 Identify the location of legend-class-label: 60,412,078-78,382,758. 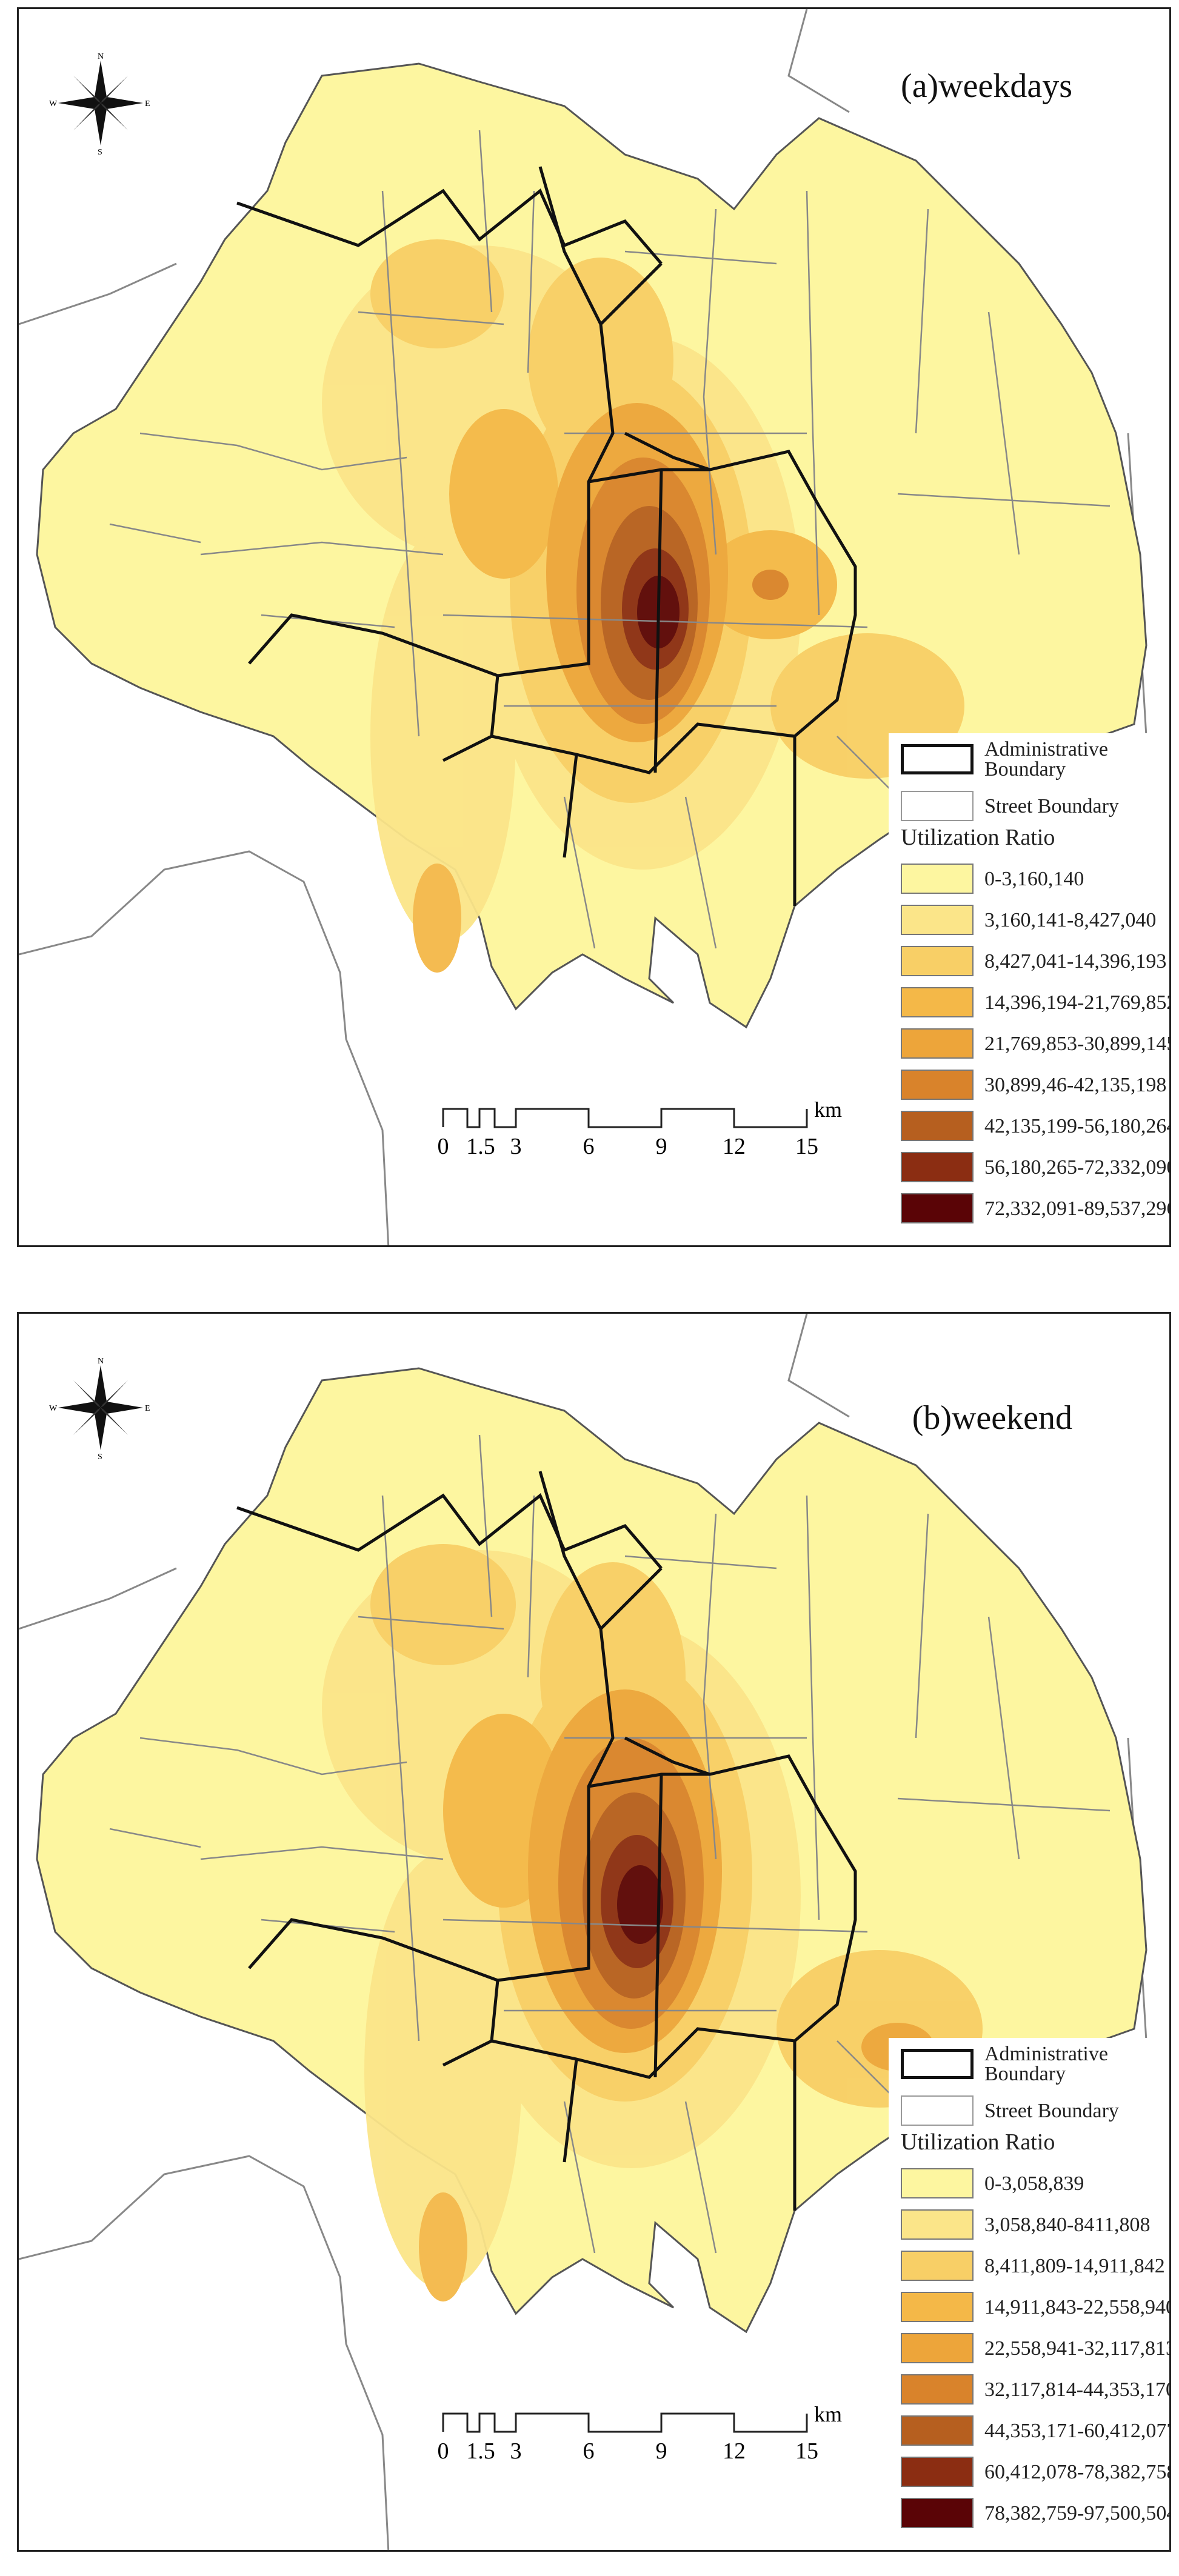
(1077, 2471).